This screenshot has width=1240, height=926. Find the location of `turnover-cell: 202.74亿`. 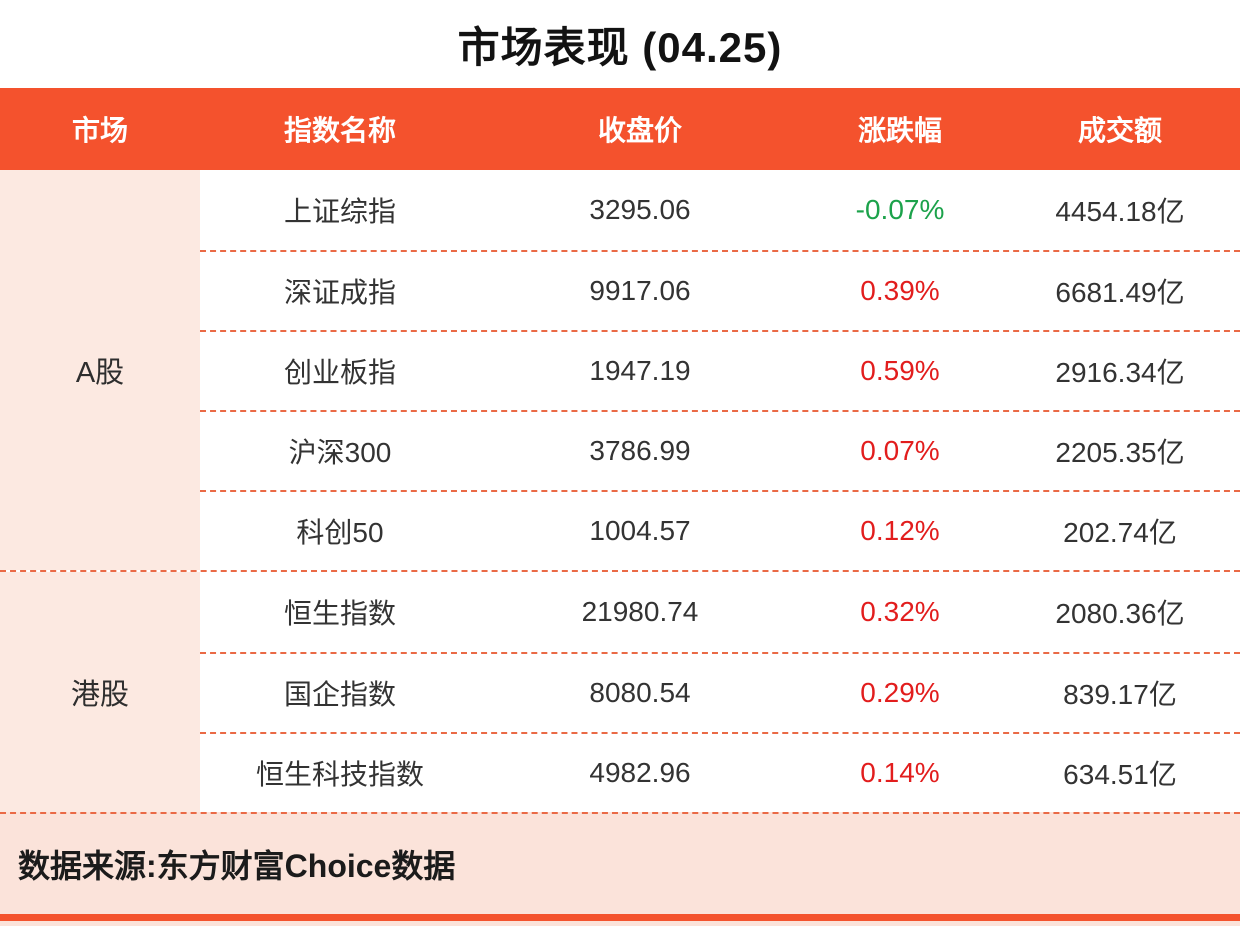

turnover-cell: 202.74亿 is located at coordinates (1120, 532).